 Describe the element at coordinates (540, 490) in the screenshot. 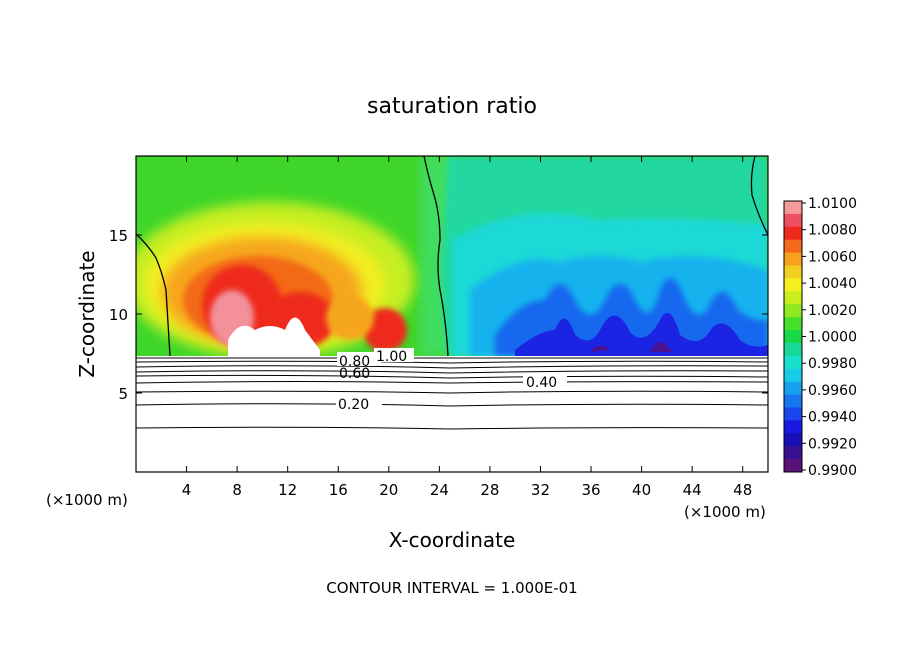

I see `x-tick-label: 32` at that location.